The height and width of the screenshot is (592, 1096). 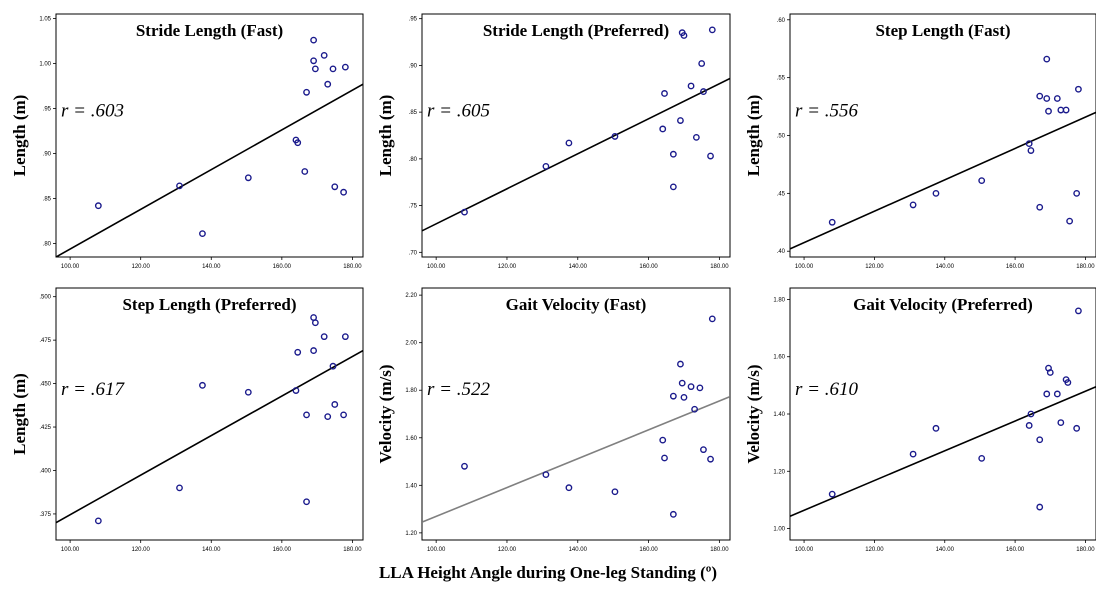 What do you see at coordinates (411, 296) in the screenshot?
I see `y-tick-label: 2.20` at bounding box center [411, 296].